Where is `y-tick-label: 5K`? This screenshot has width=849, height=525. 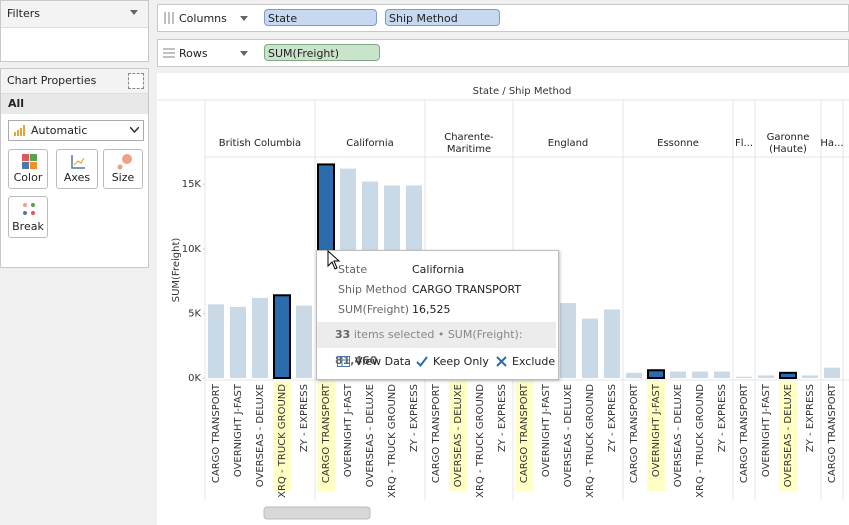 y-tick-label: 5K is located at coordinates (194, 313).